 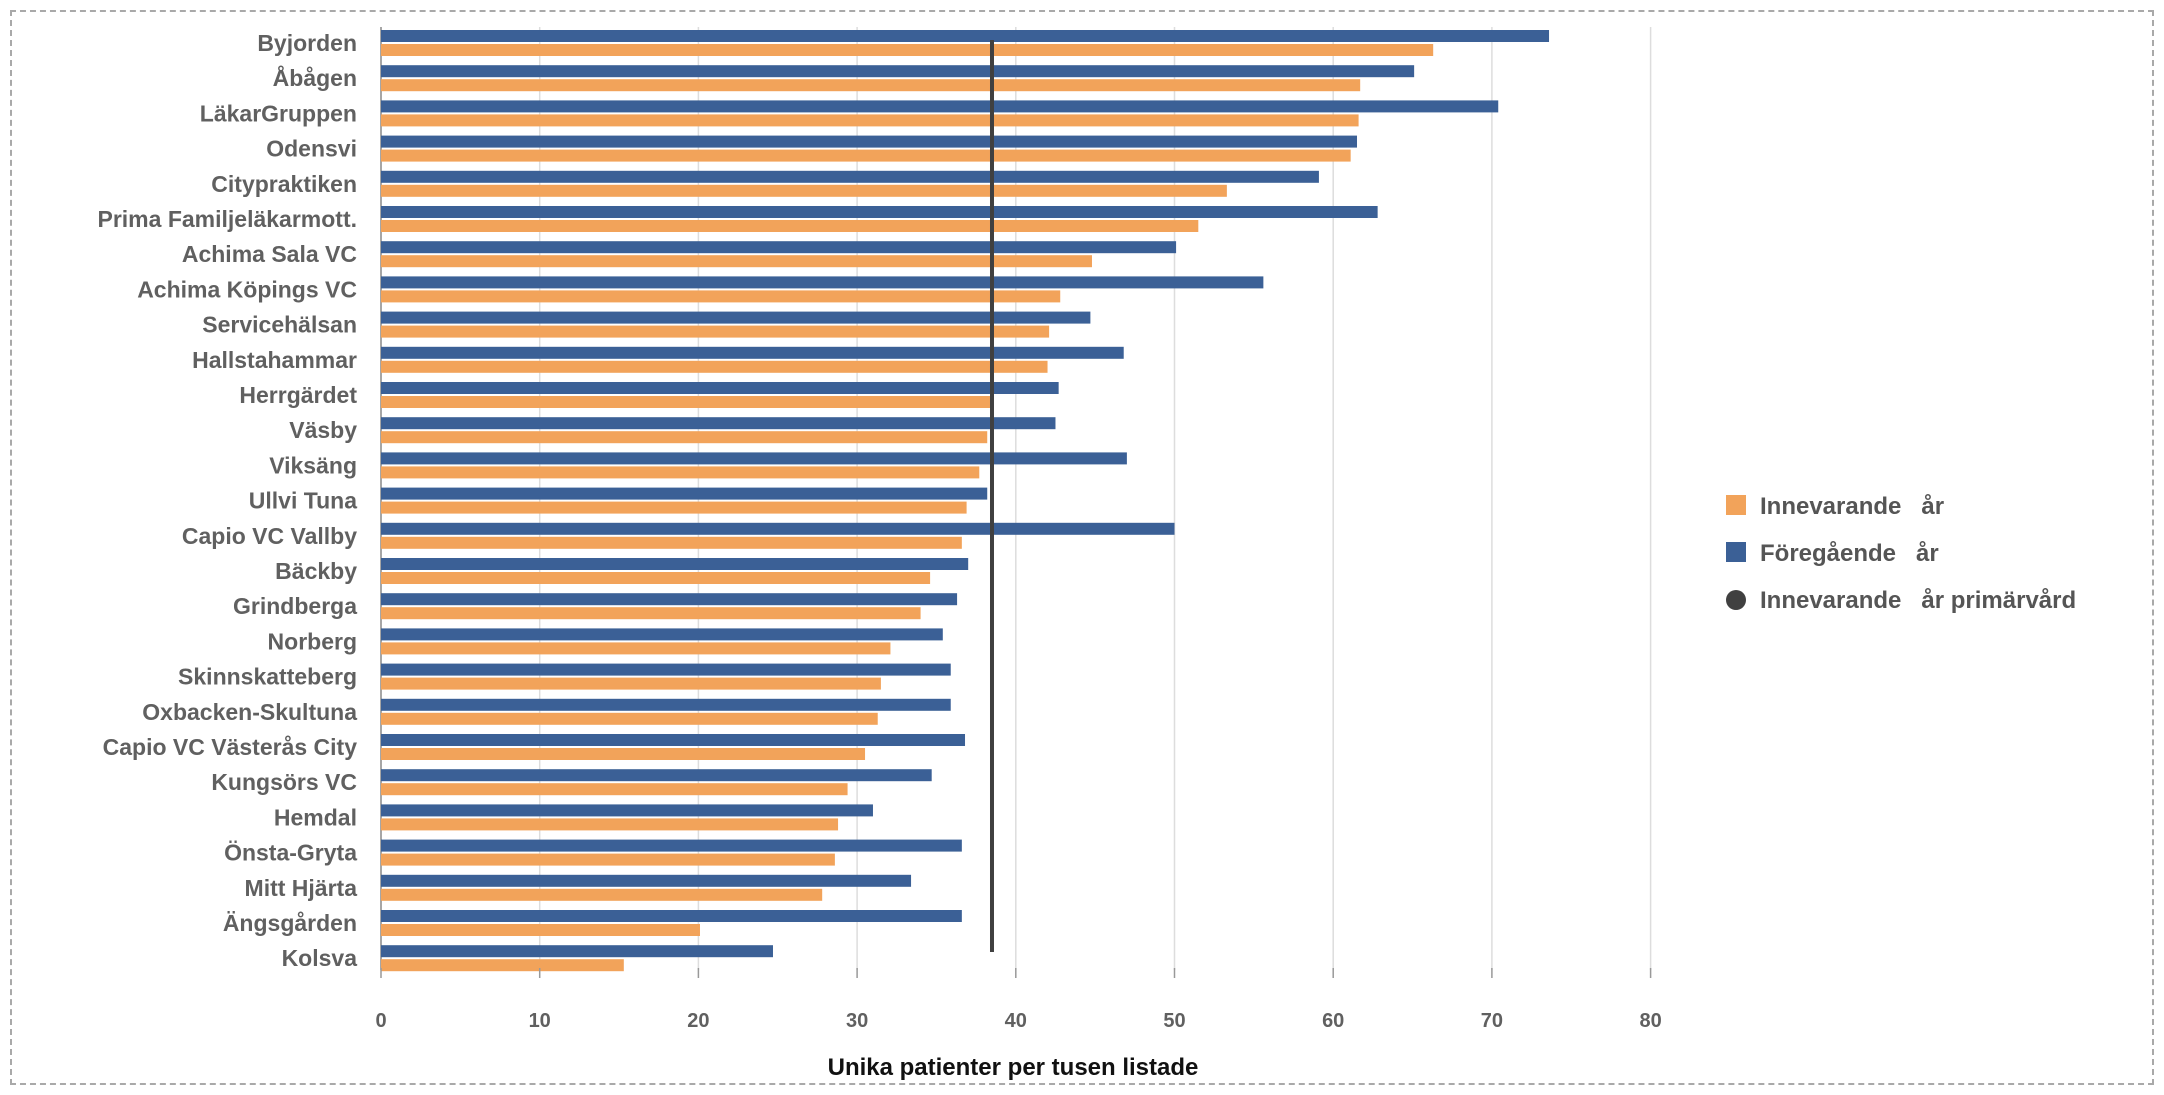 What do you see at coordinates (316, 571) in the screenshot?
I see `category-label: Bäckby` at bounding box center [316, 571].